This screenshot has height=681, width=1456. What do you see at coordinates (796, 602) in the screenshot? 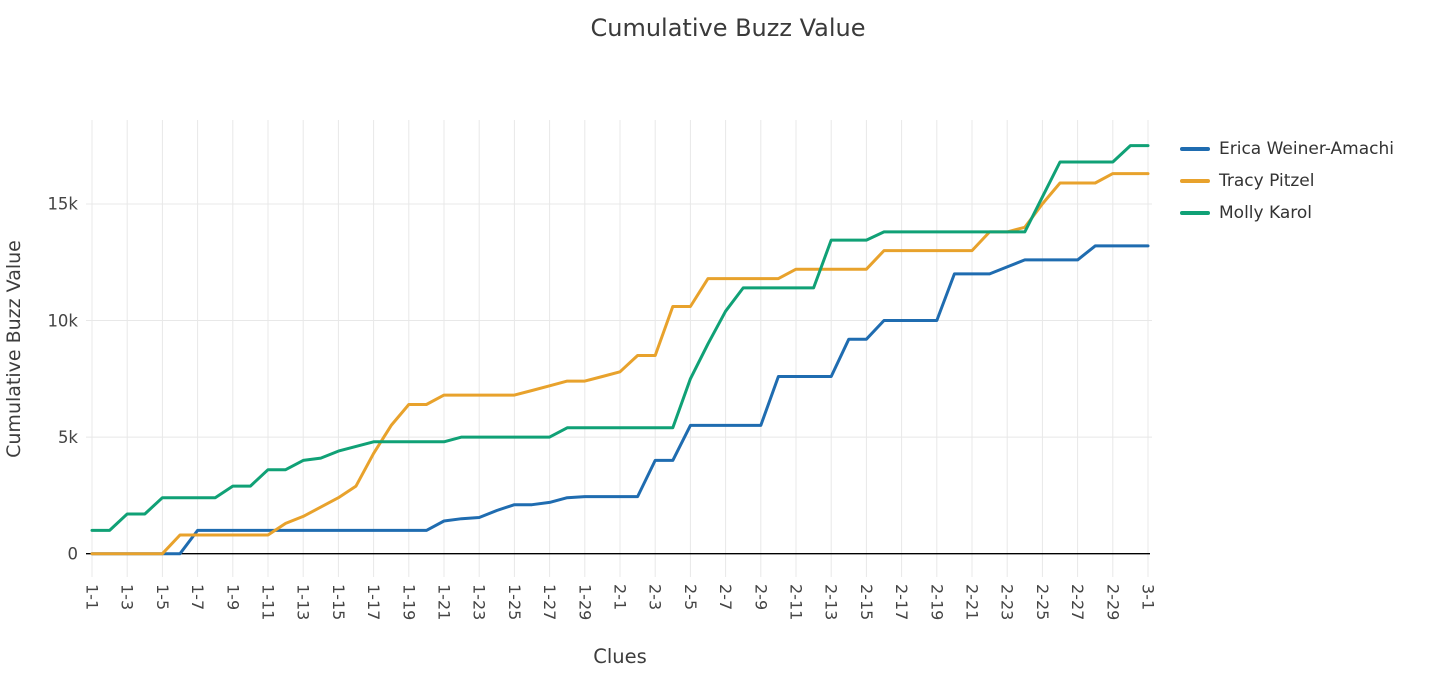
I see `x-tick-label: 2-11` at bounding box center [796, 602].